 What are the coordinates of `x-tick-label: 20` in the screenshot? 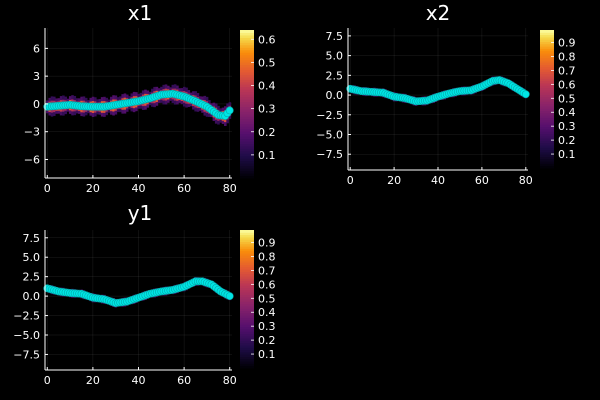 It's located at (93, 188).